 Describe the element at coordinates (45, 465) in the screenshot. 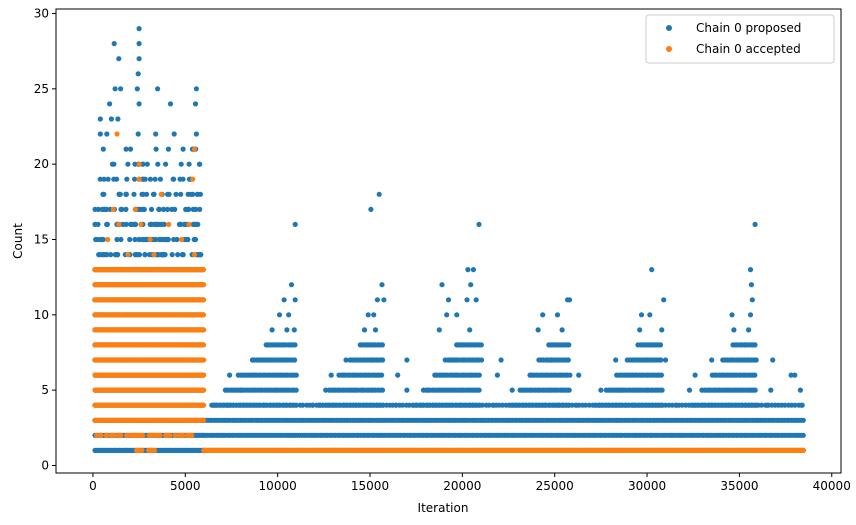

I see `y-tick-label: 0` at that location.